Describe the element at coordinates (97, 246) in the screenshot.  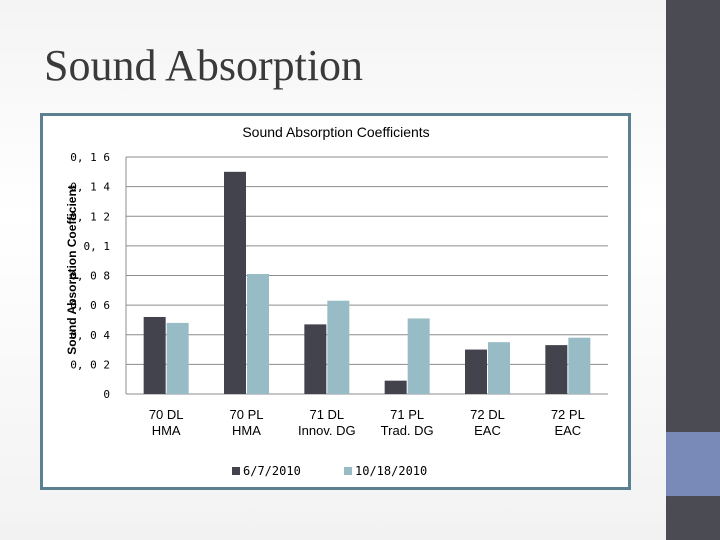
I see `y-tick-label: 0, 1` at that location.